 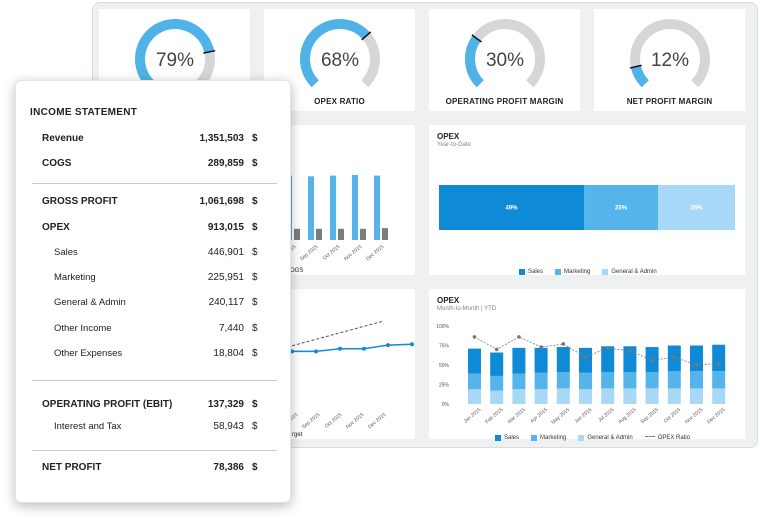 I want to click on segment-general-admin, so click(x=696, y=207).